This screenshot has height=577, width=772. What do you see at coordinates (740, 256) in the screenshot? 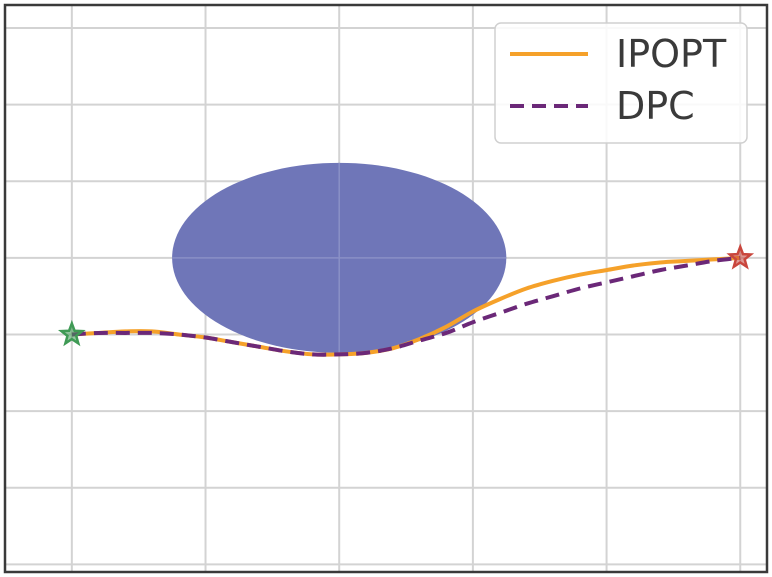
I see `end-star-marker` at bounding box center [740, 256].